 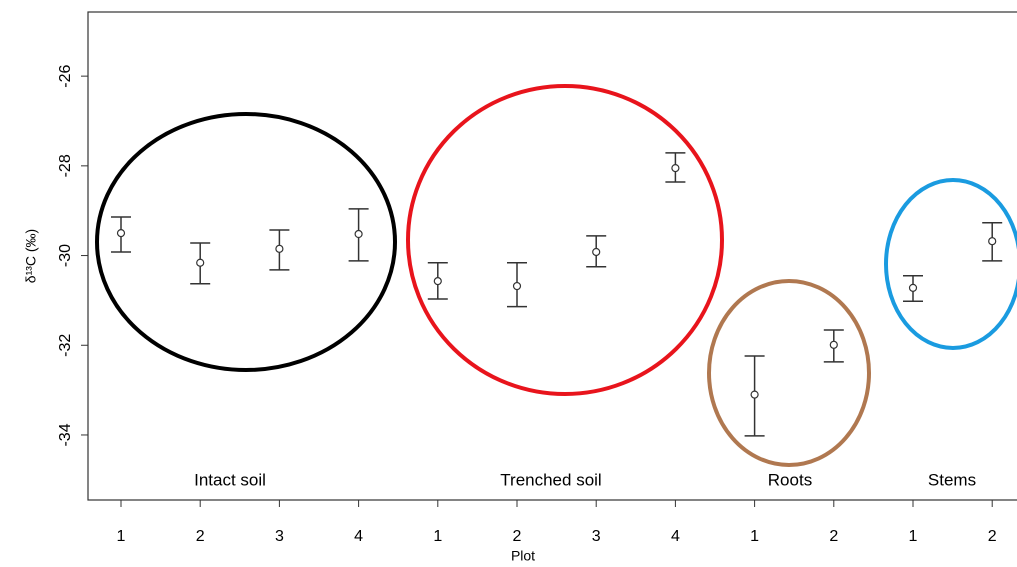 What do you see at coordinates (65, 345) in the screenshot?
I see `y-tick-label: -32` at bounding box center [65, 345].